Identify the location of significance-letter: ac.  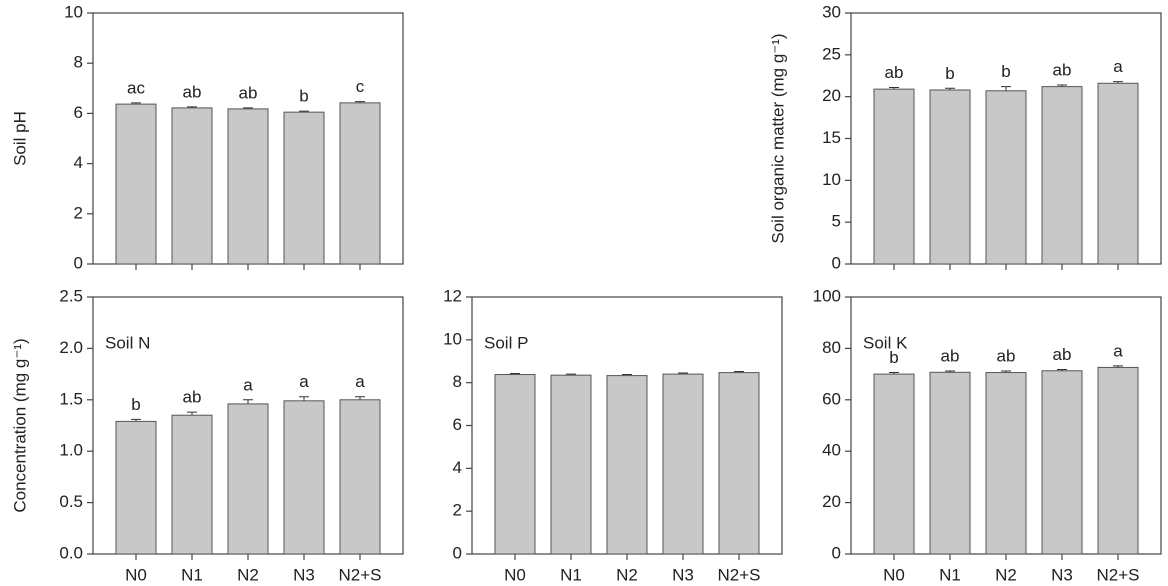
(136, 87).